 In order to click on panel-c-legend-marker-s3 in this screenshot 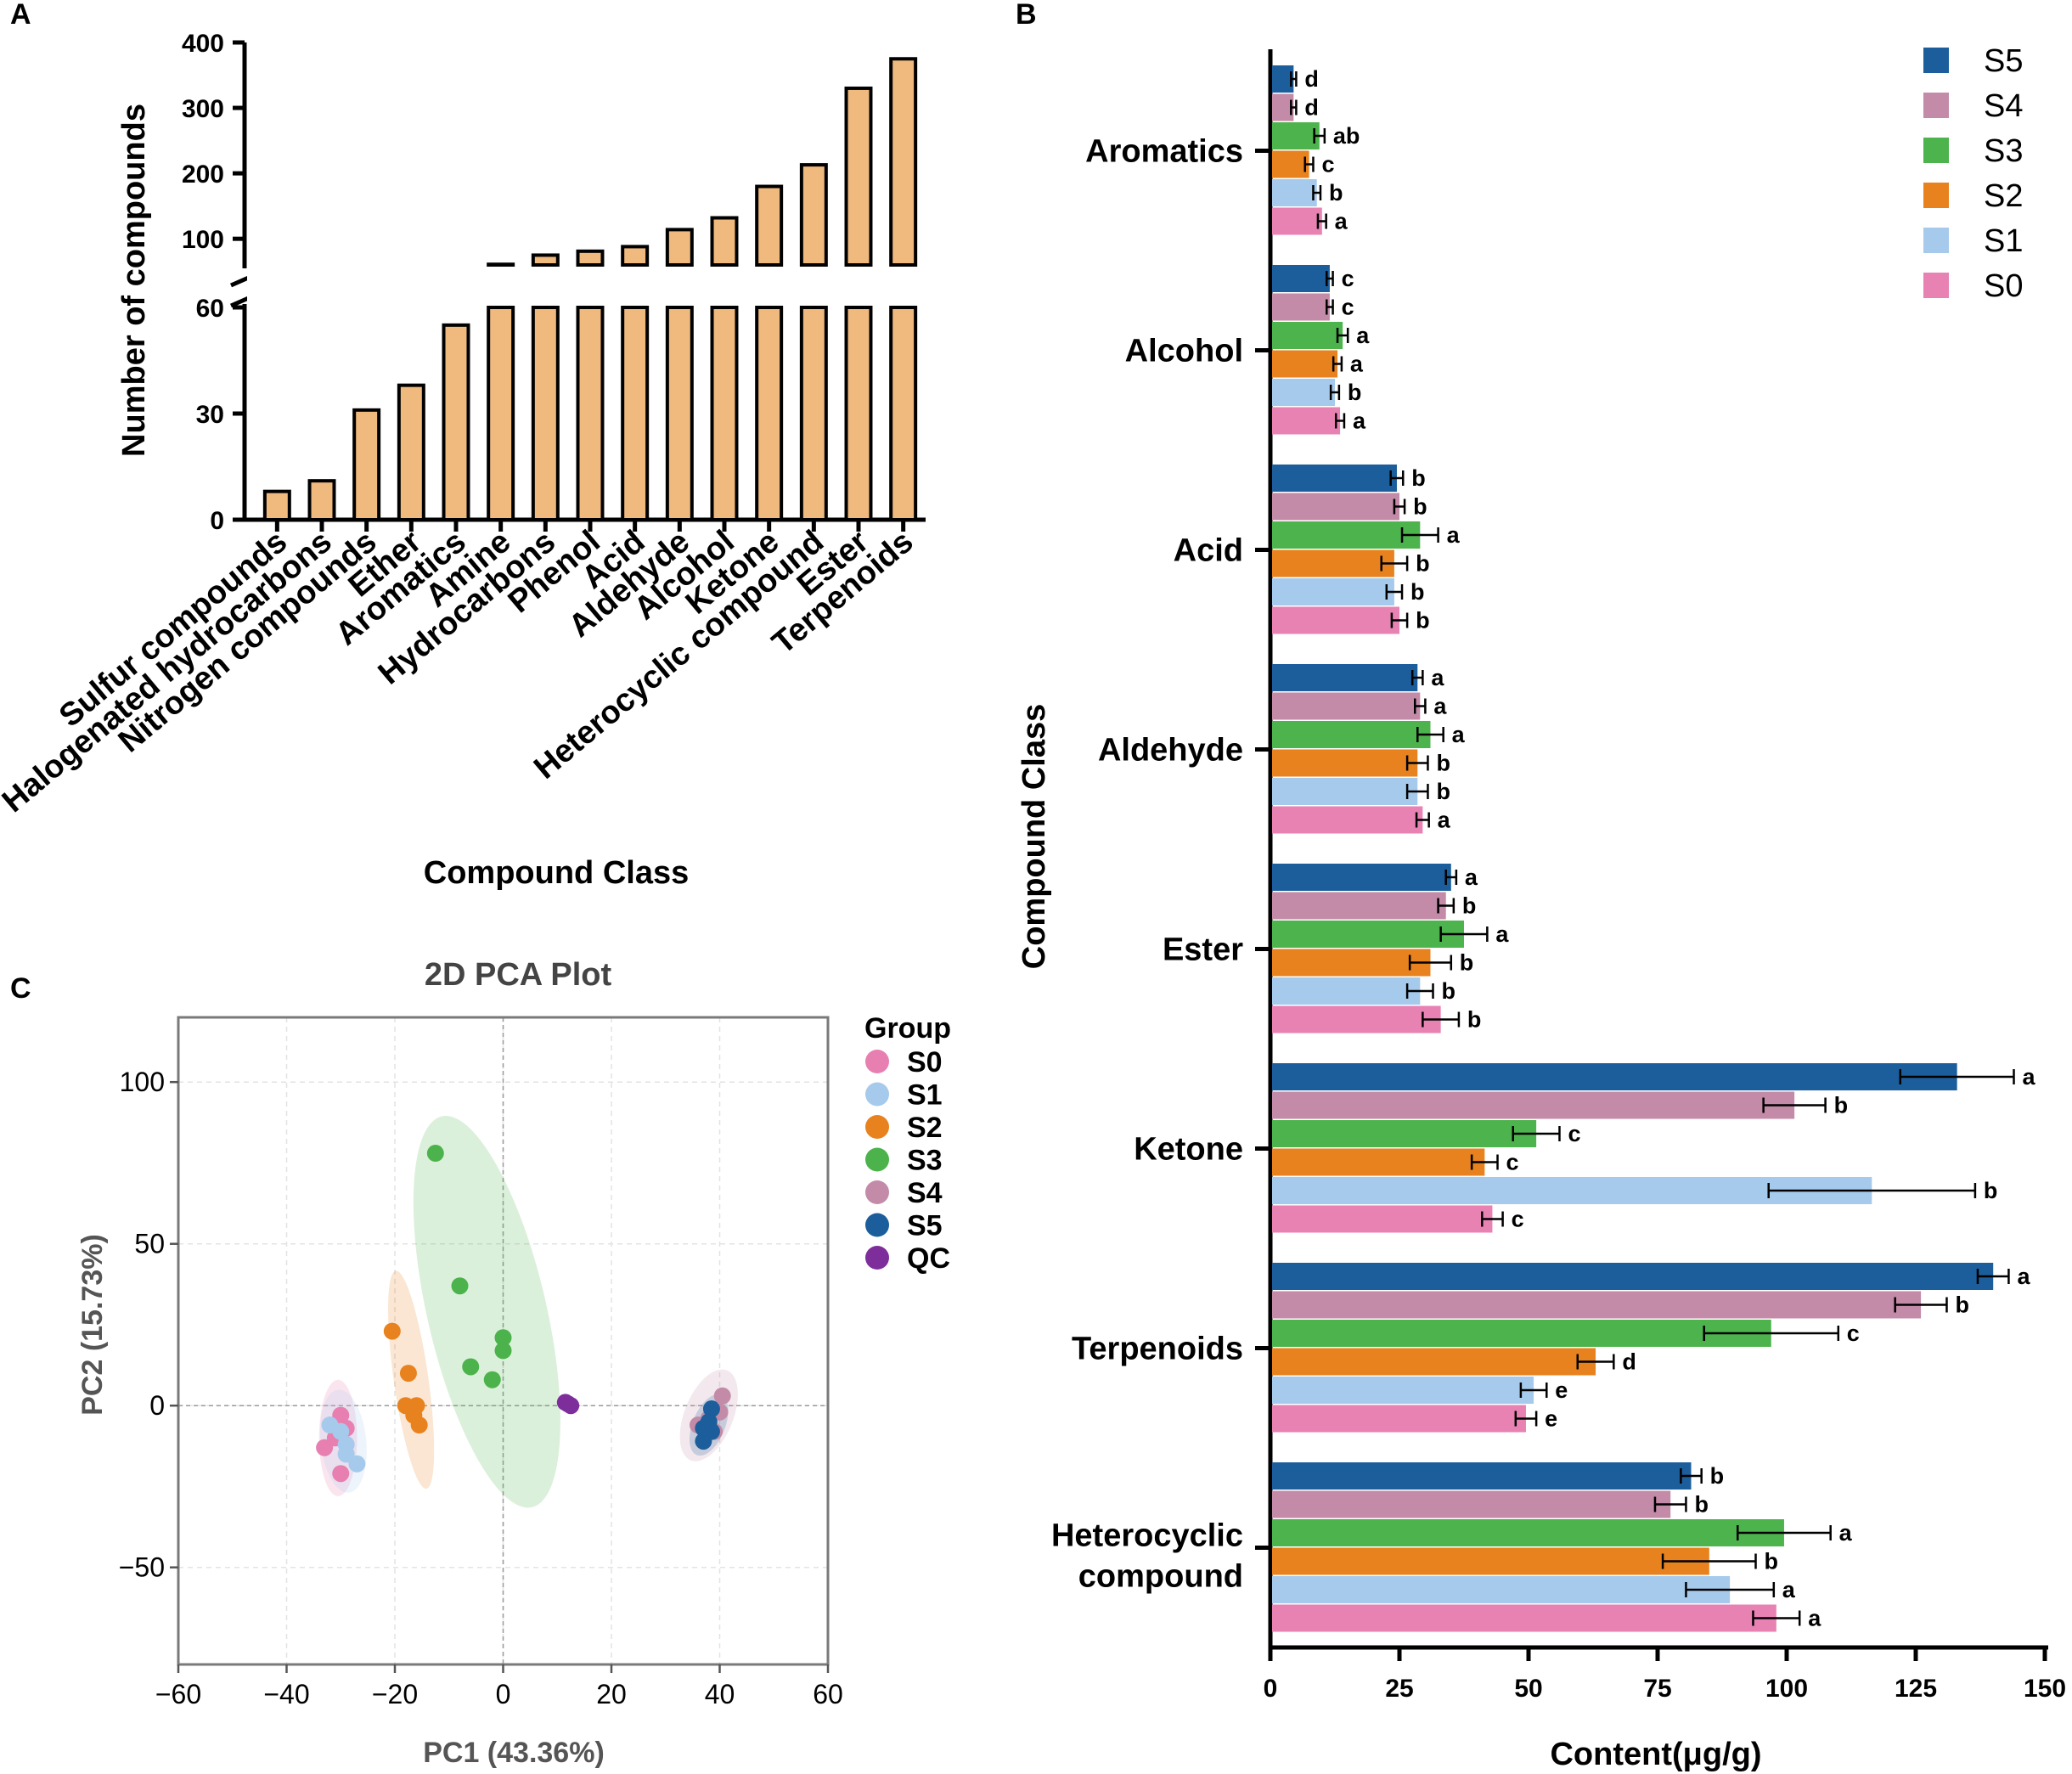, I will do `click(877, 1159)`.